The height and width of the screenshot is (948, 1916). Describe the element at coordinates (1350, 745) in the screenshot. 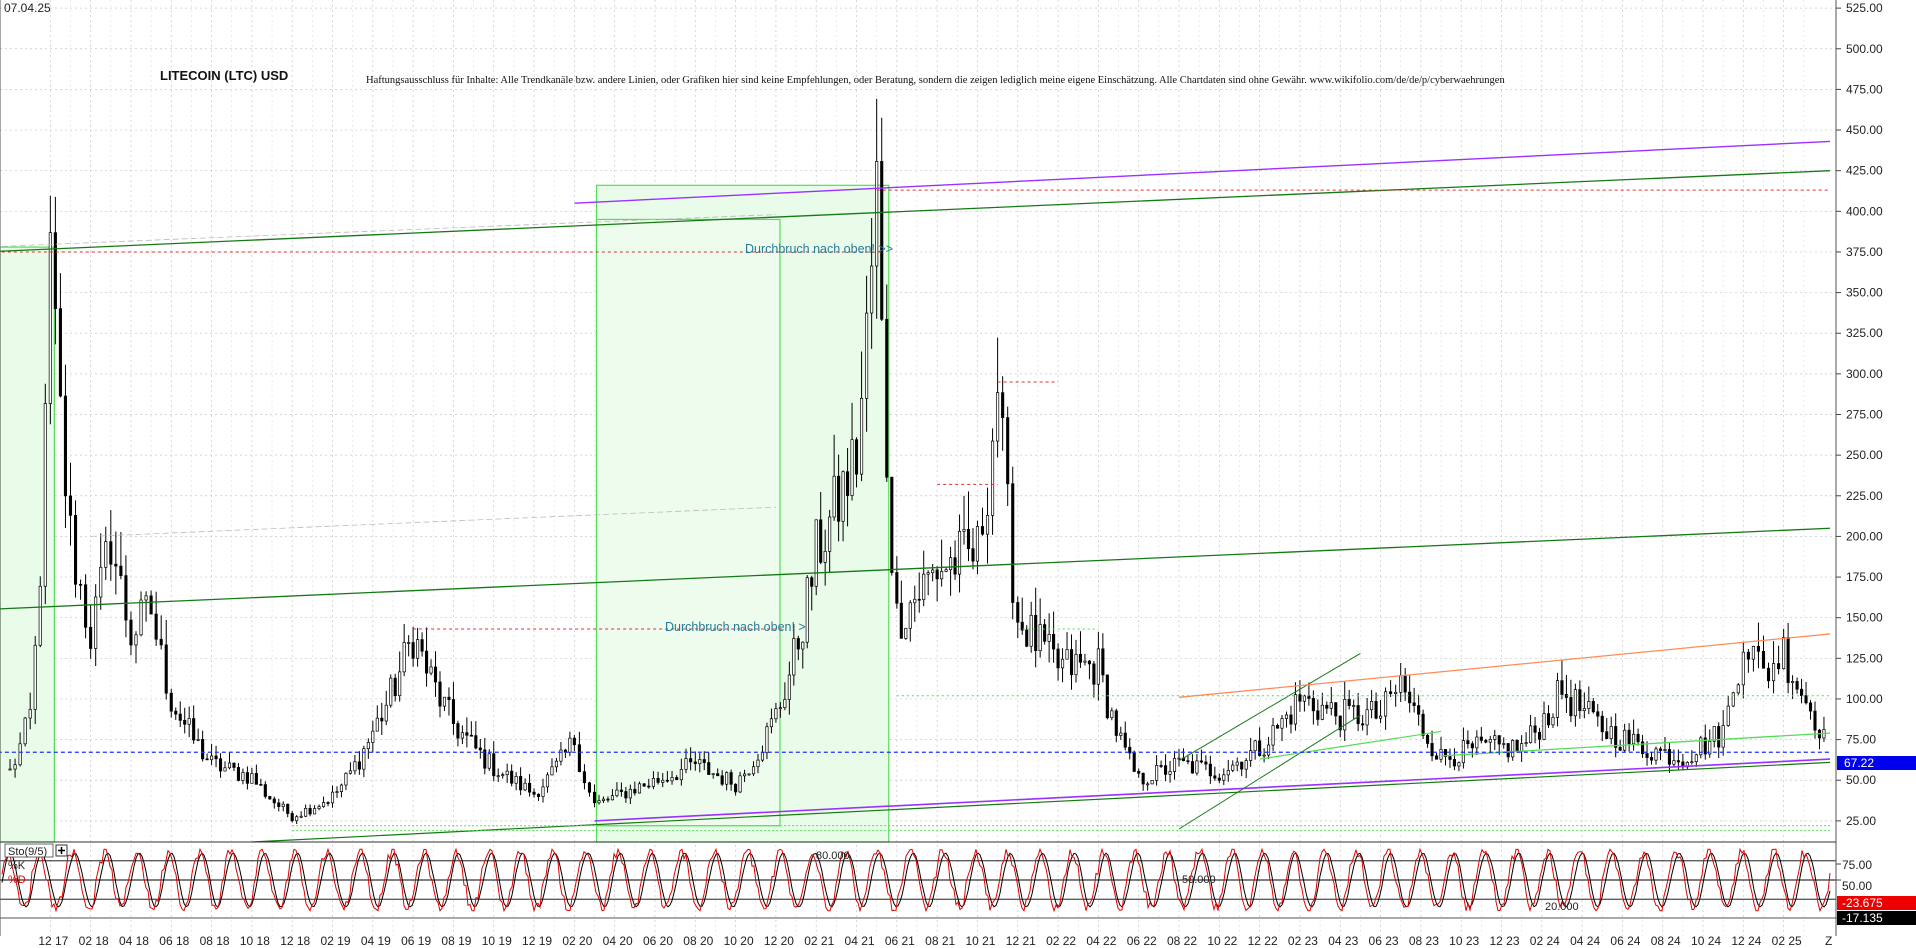

I see `rising-support-short` at that location.